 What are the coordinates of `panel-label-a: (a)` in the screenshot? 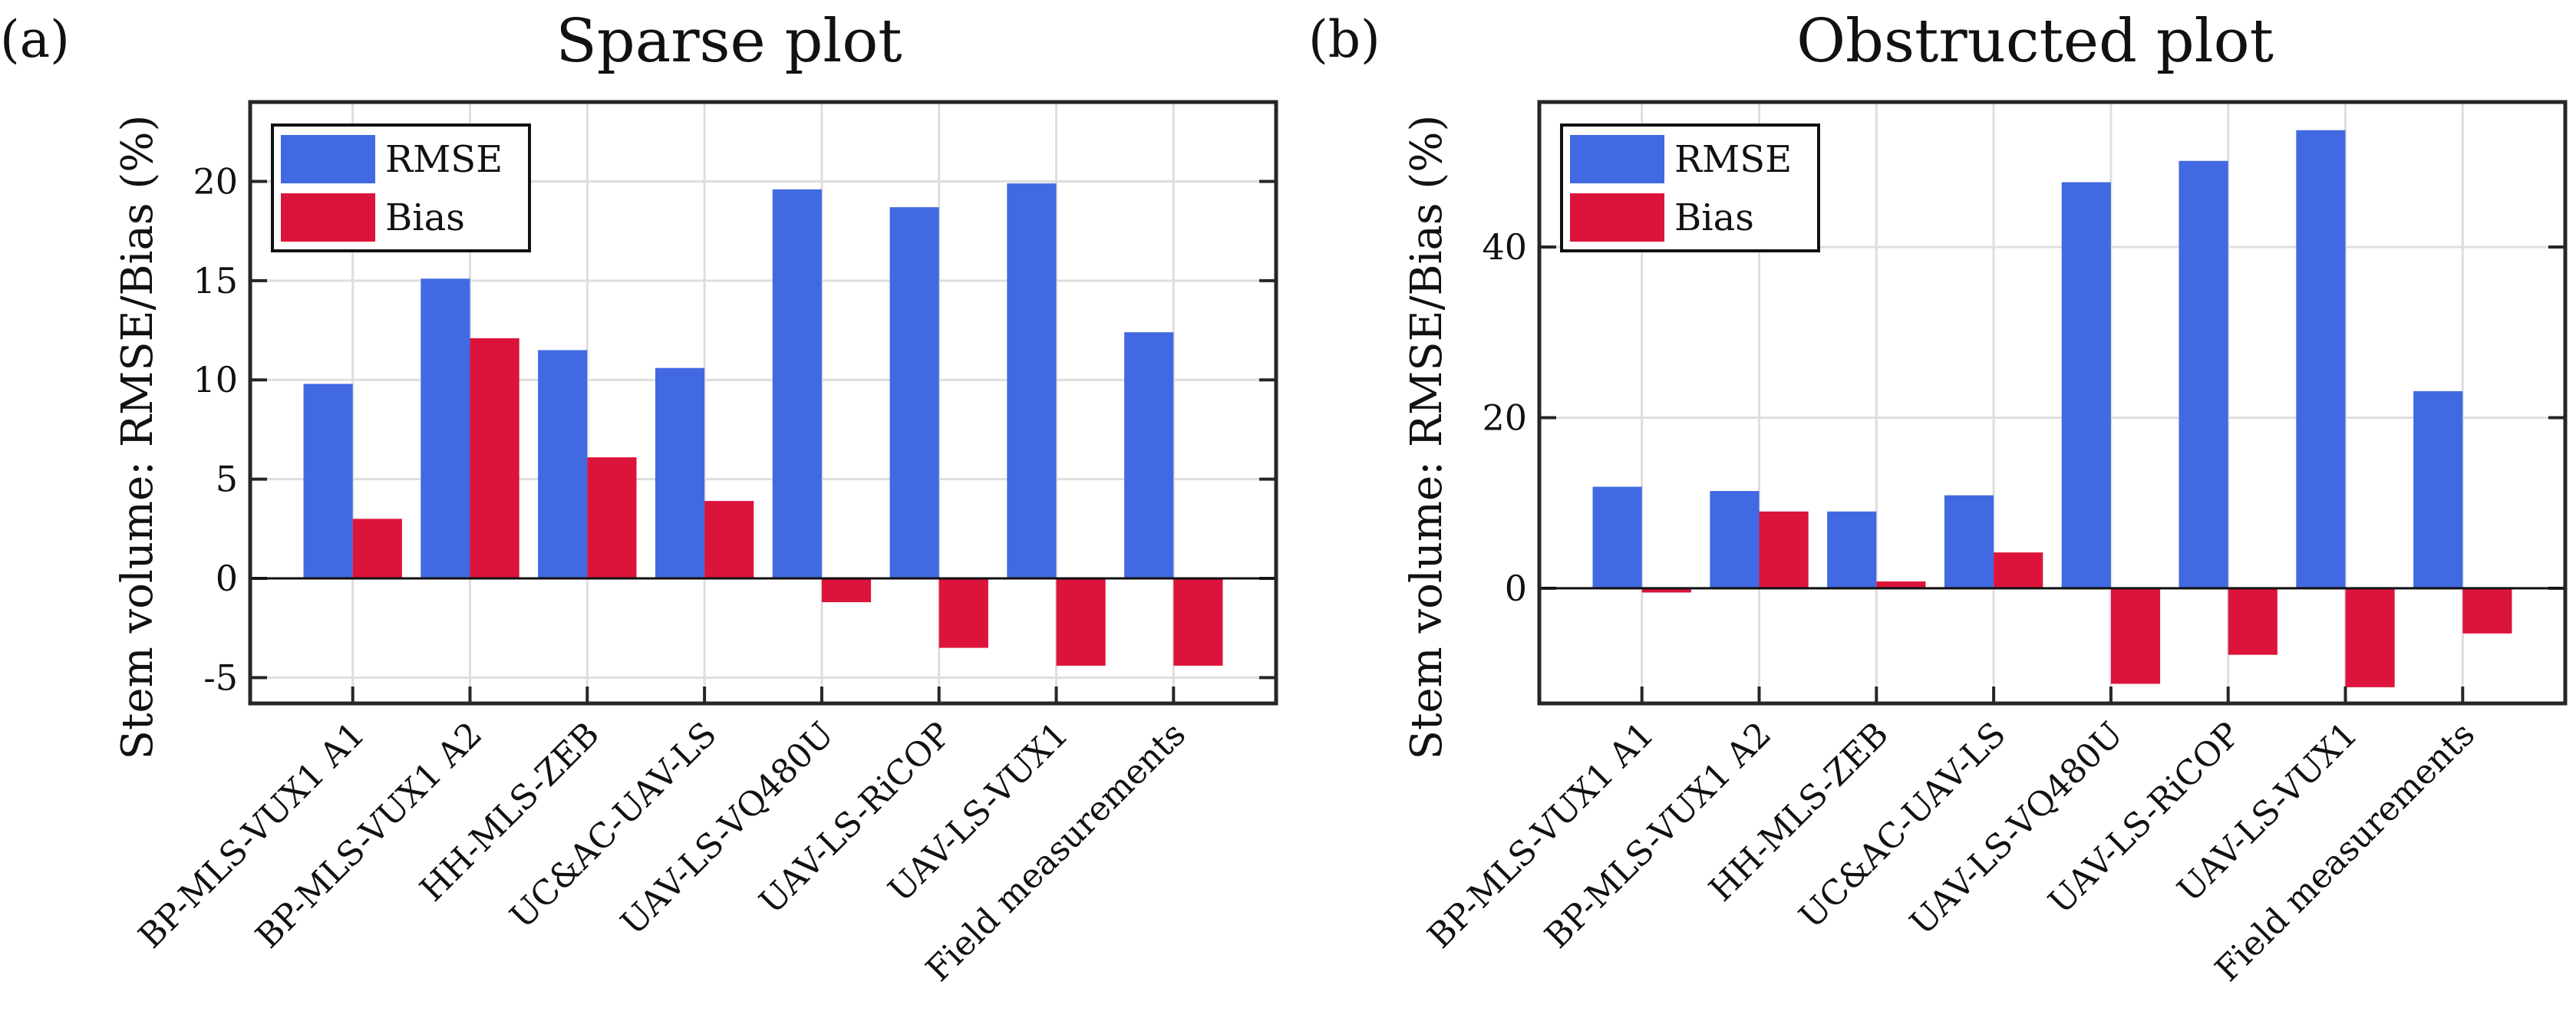 It's located at (35, 39).